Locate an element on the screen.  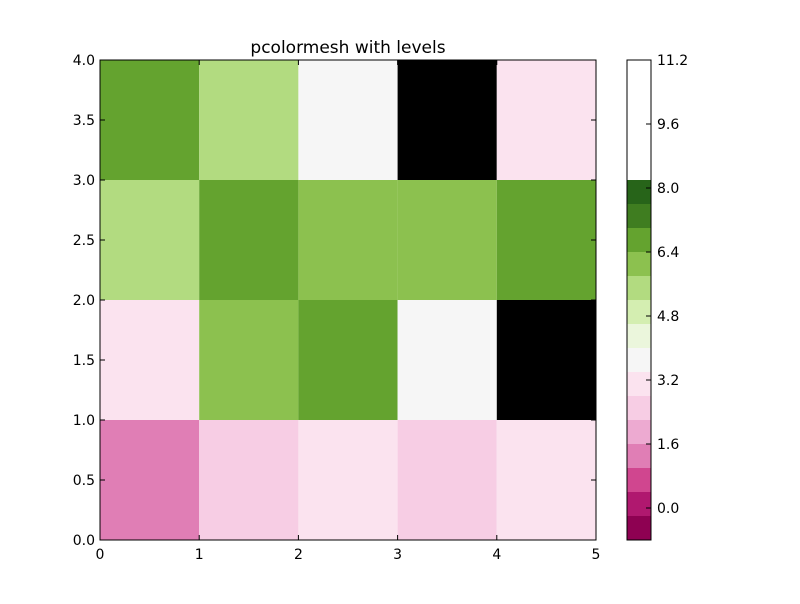
colorbar-tick-label: 6.4 is located at coordinates (668, 253).